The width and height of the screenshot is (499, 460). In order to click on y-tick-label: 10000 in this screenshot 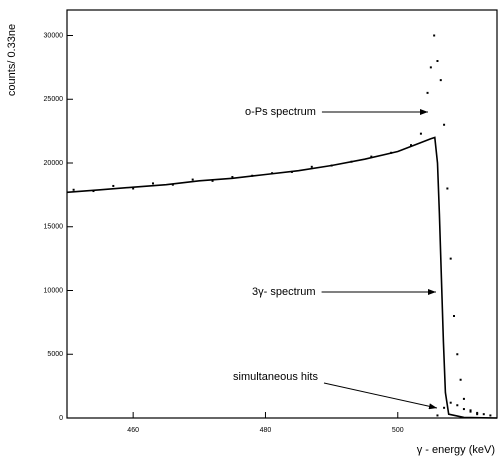, I will do `click(54, 290)`.